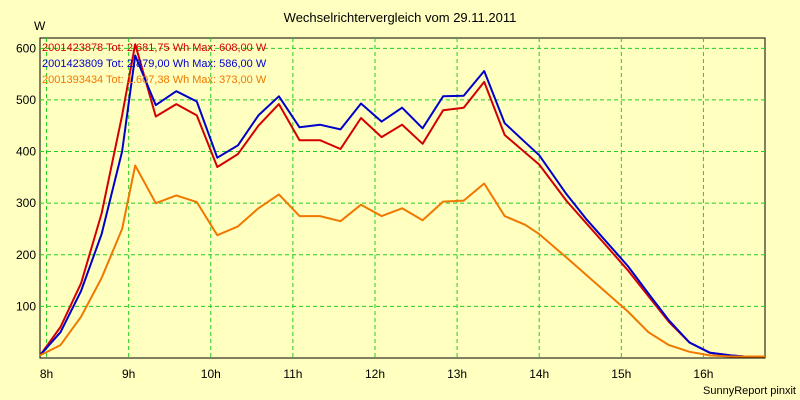 This screenshot has height=400, width=800. Describe the element at coordinates (40, 26) in the screenshot. I see `y-axis-label: W` at that location.